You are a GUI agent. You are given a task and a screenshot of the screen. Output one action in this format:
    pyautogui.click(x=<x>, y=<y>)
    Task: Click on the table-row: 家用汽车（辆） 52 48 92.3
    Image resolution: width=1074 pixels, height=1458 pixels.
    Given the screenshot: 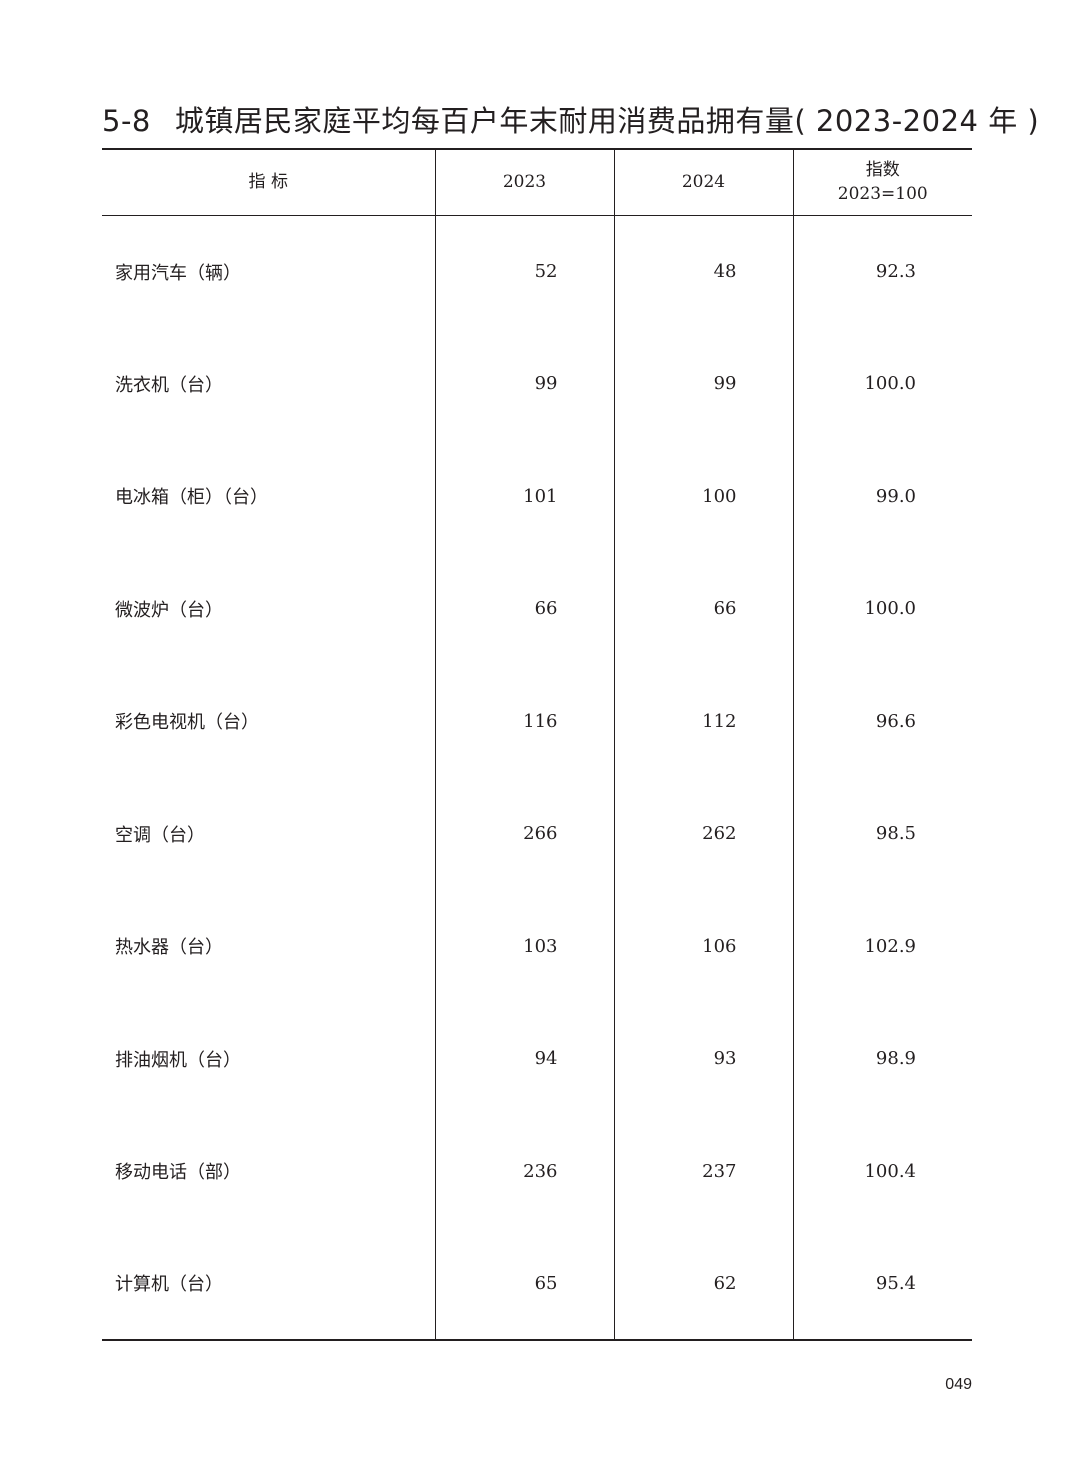 What is the action you would take?
    pyautogui.click(x=537, y=271)
    